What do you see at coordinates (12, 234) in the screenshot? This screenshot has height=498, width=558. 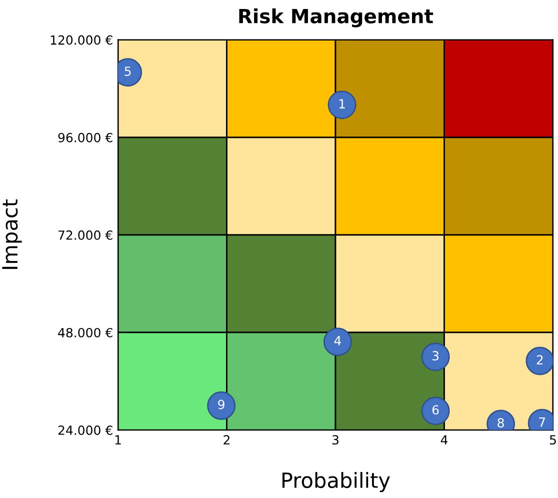 I see `y-axis-title: Impact` at bounding box center [12, 234].